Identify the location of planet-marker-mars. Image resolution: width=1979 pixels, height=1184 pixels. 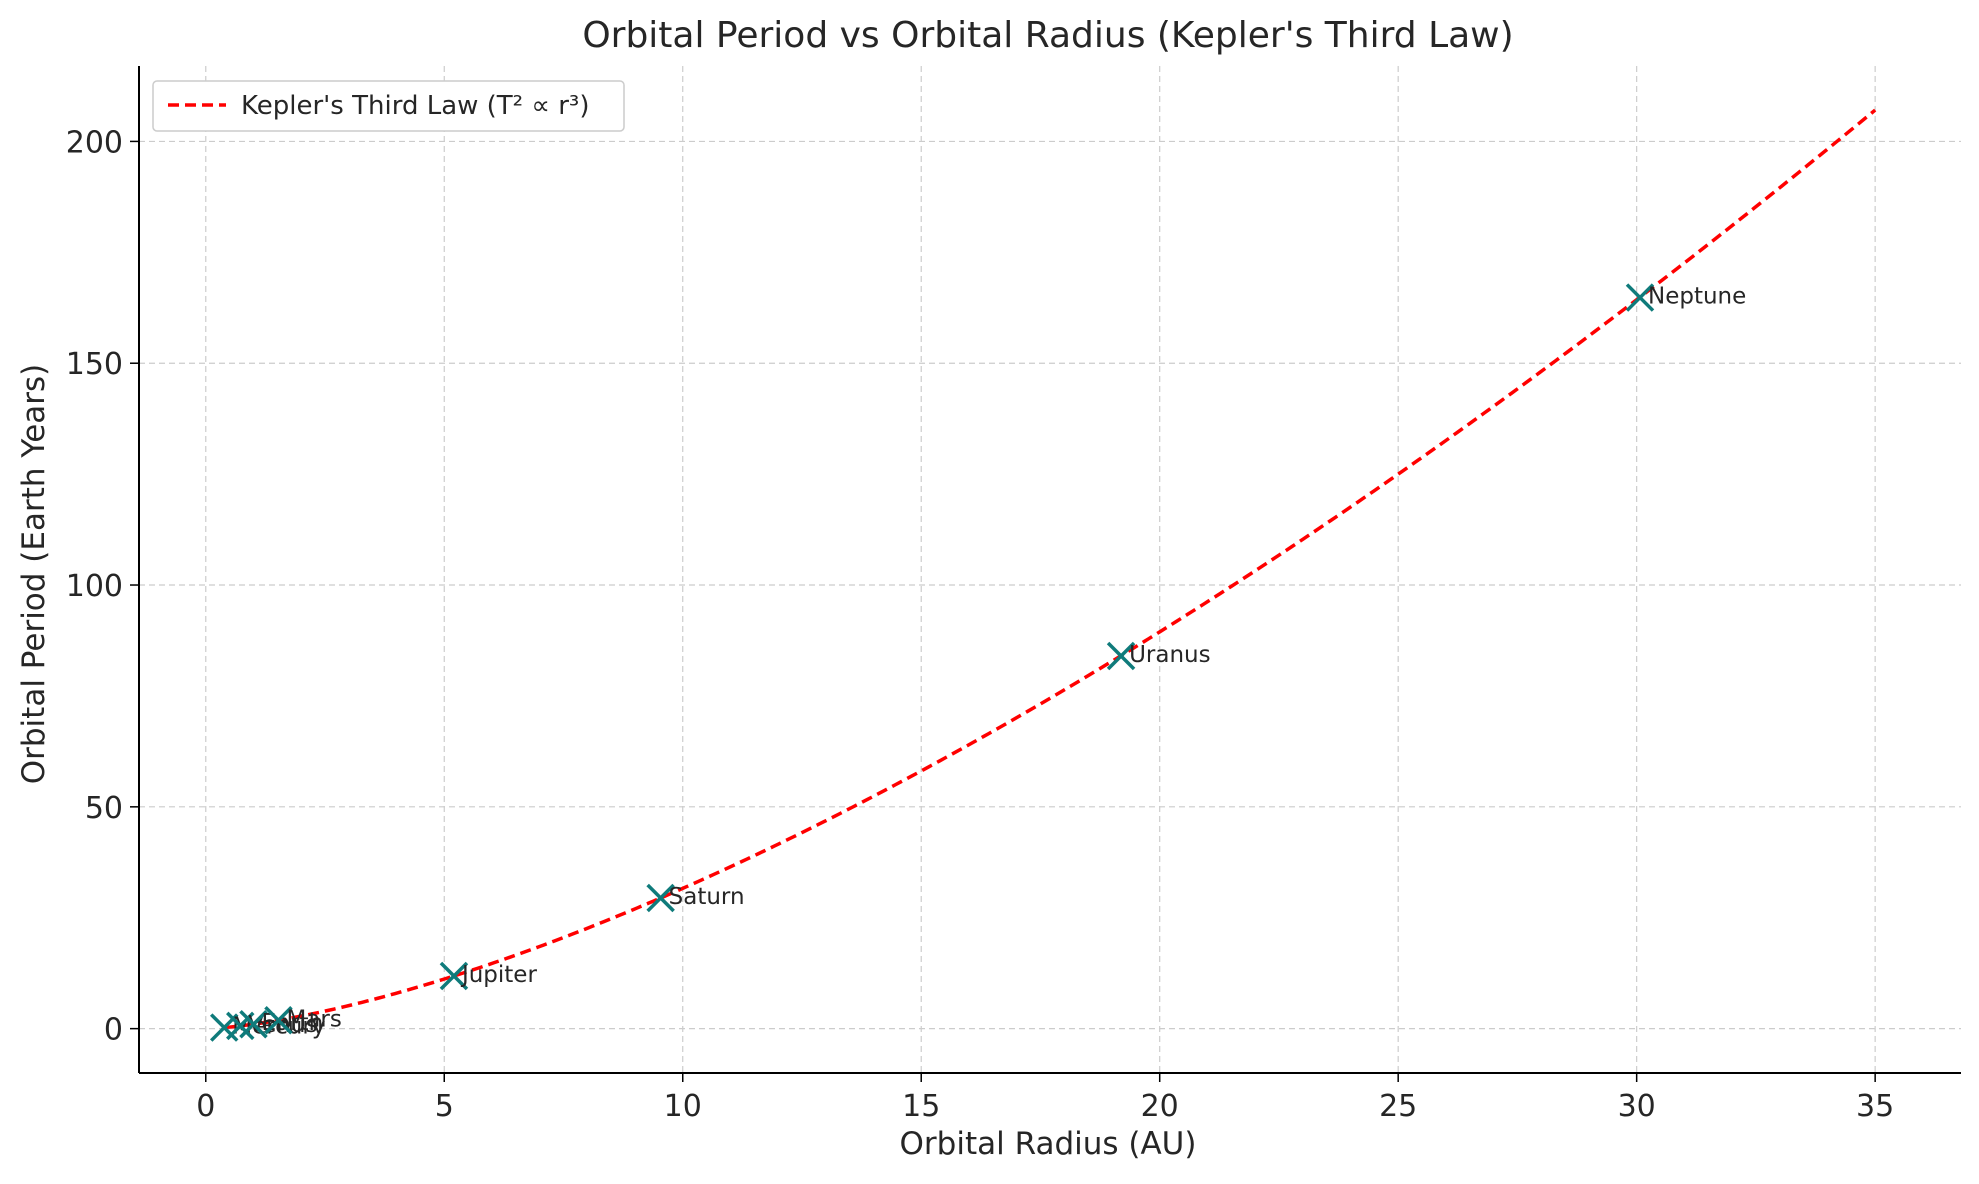
(278, 1020).